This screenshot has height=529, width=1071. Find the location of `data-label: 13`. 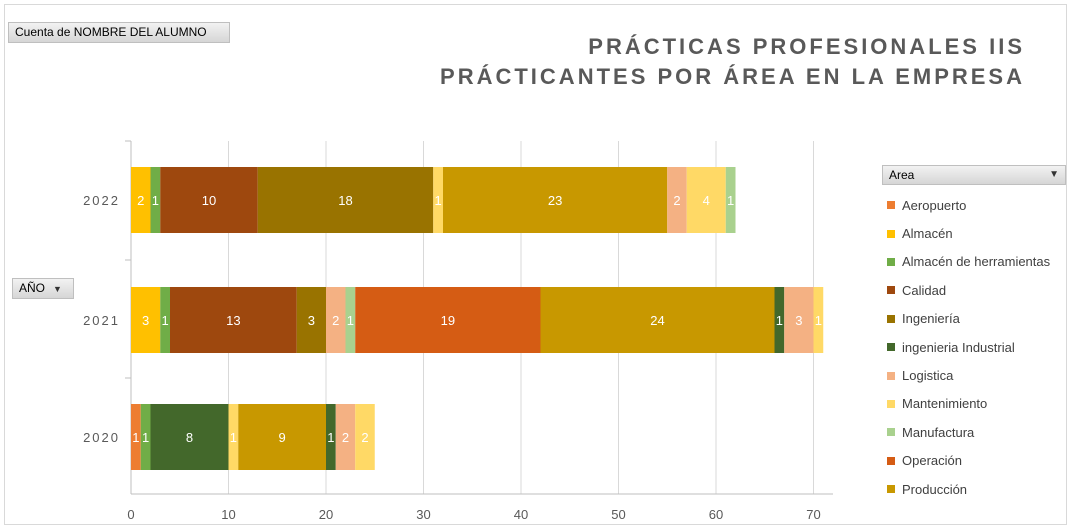

data-label: 13 is located at coordinates (233, 320).